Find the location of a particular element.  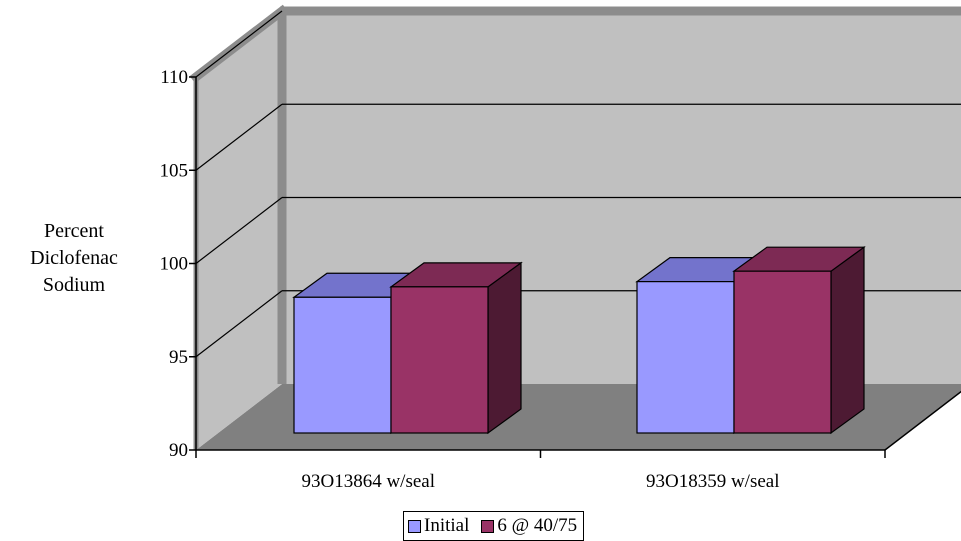

y-axis-label-line-1: Percent is located at coordinates (74, 231).